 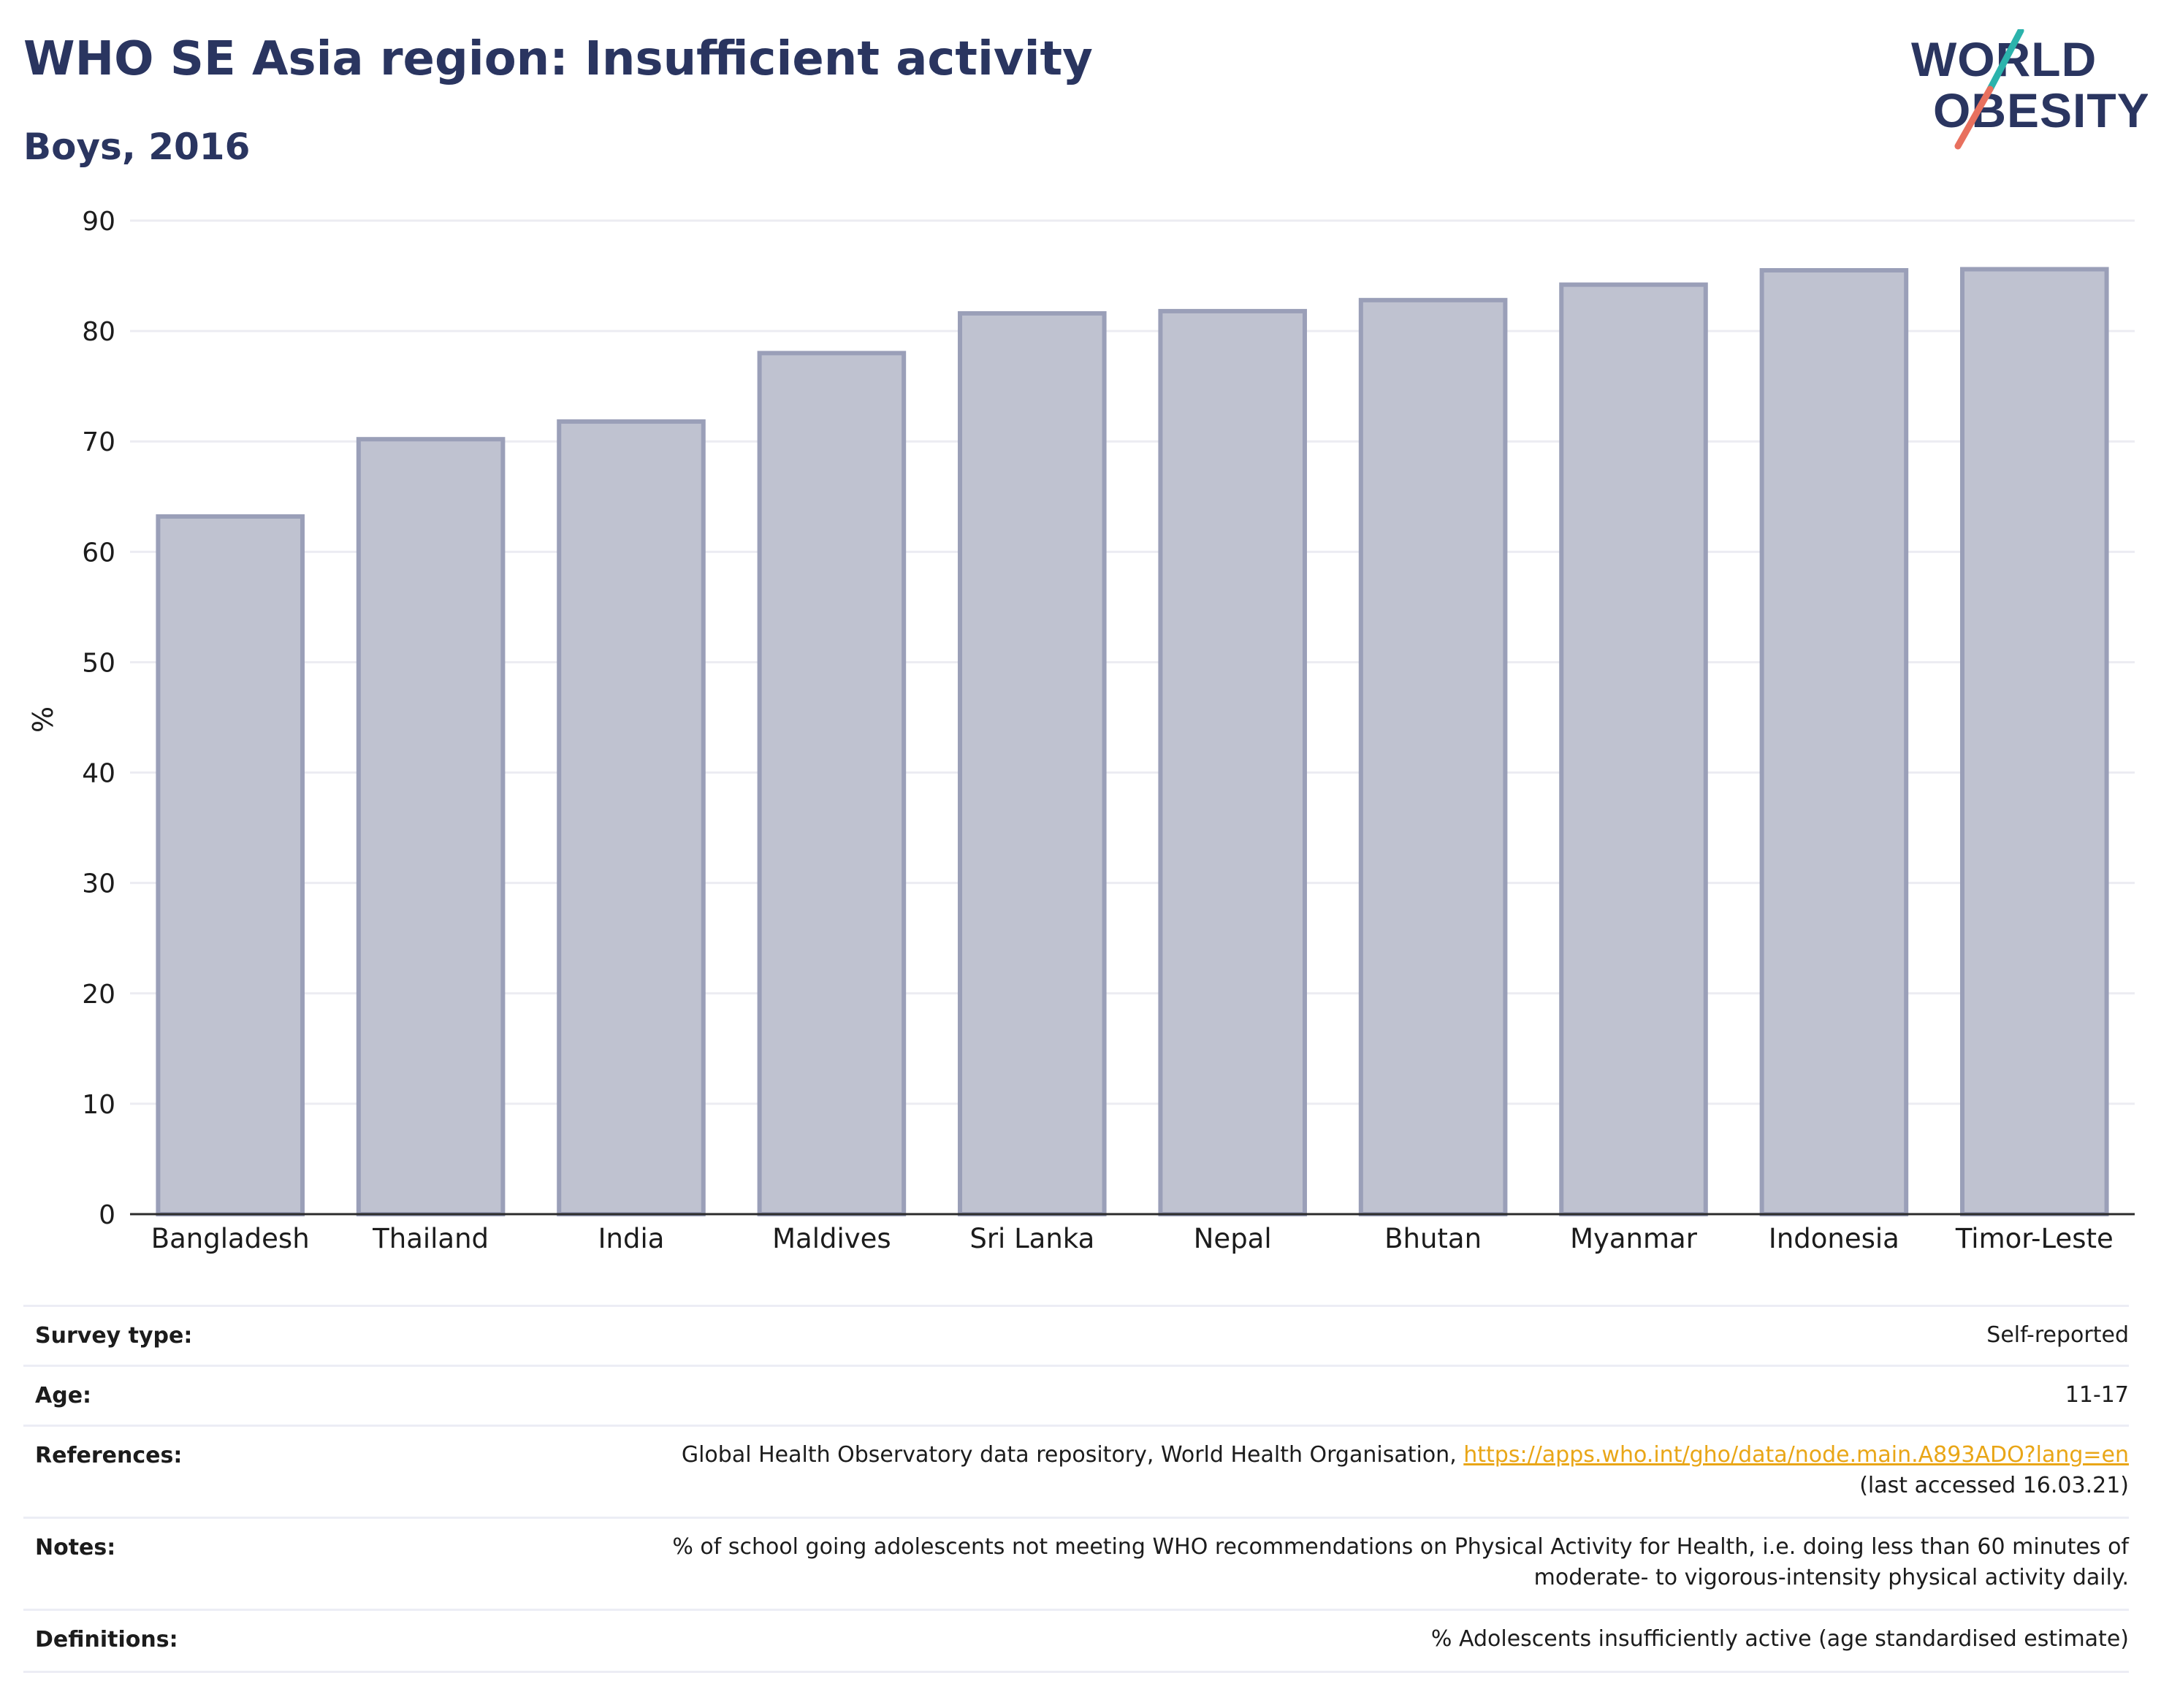 What do you see at coordinates (99, 774) in the screenshot?
I see `y-tick-label: 40` at bounding box center [99, 774].